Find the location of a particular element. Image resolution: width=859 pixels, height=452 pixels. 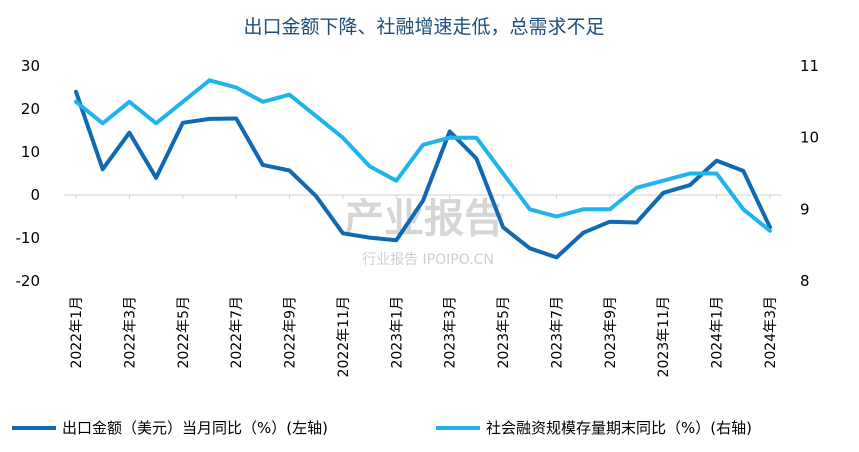

x-tick-label: 2023年7月 is located at coordinates (557, 332).